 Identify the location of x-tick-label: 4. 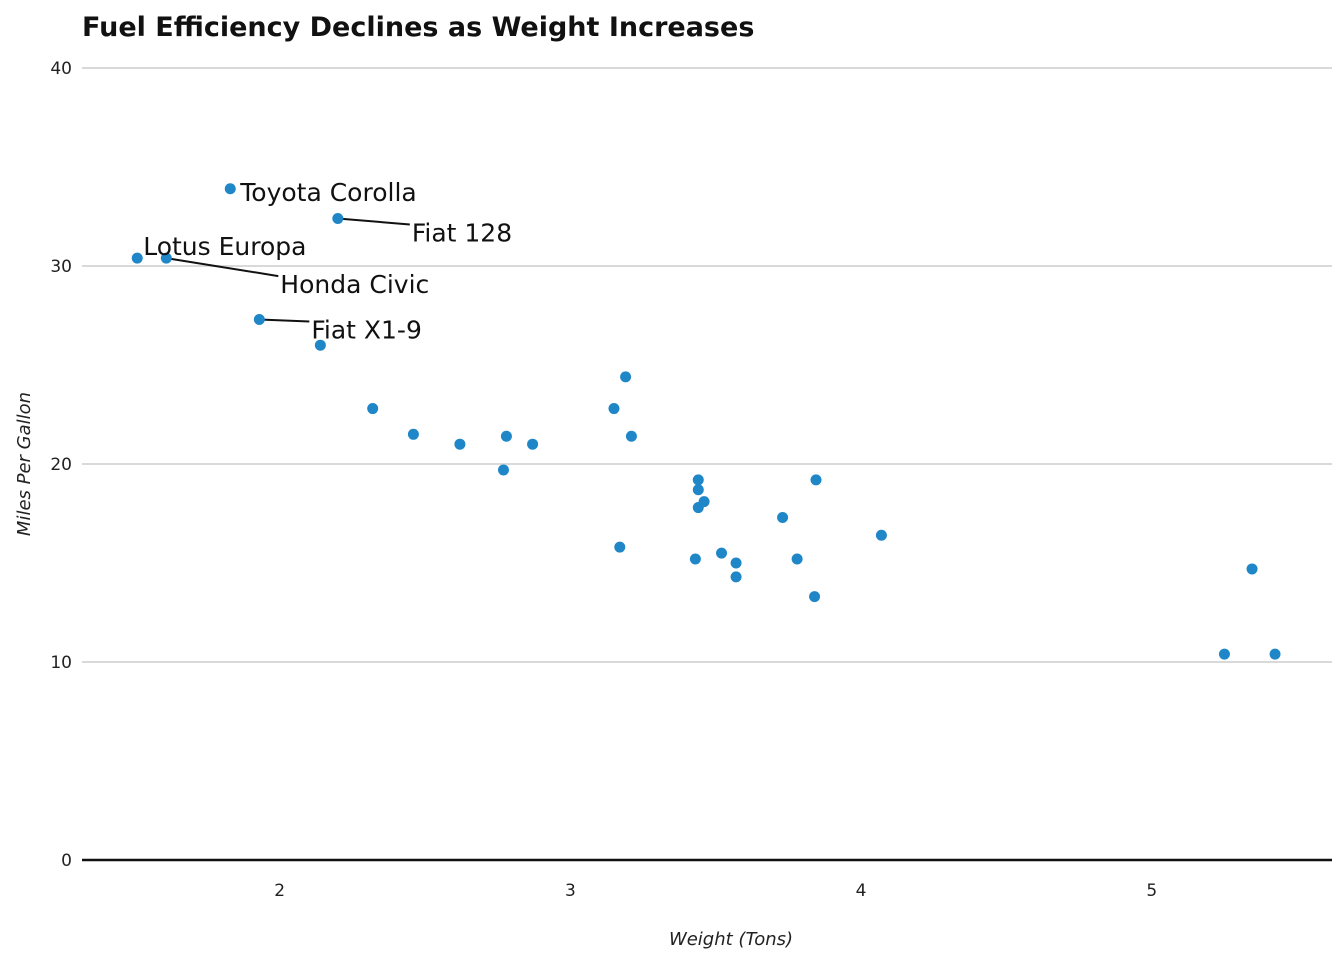
(861, 891).